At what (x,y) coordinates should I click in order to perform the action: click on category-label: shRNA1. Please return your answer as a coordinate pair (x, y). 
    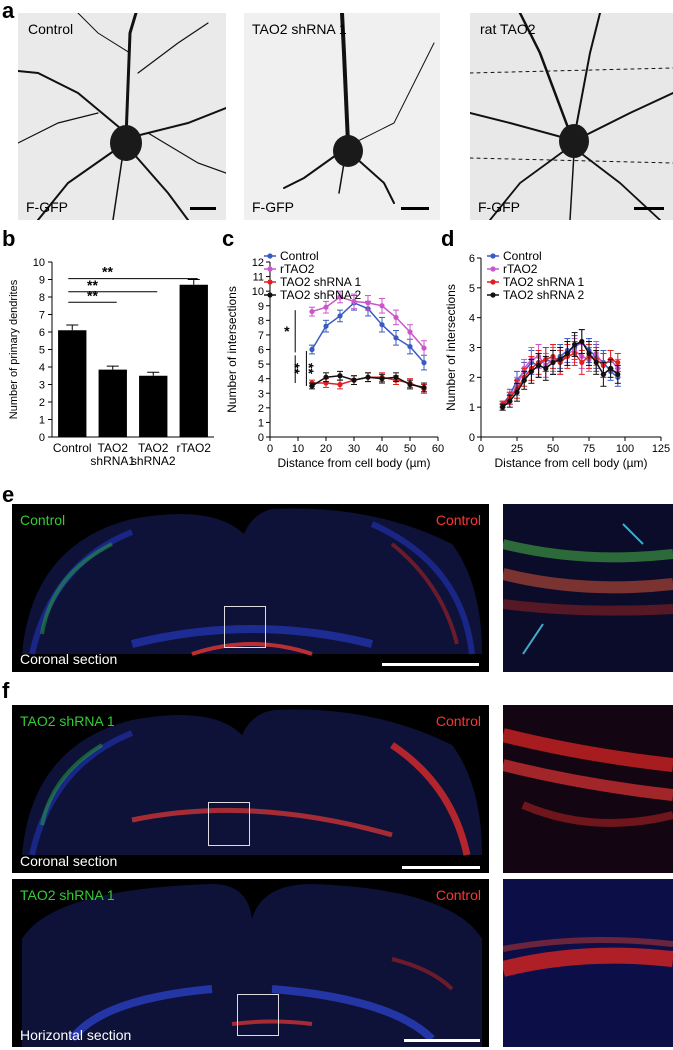
    Looking at the image, I should click on (112, 461).